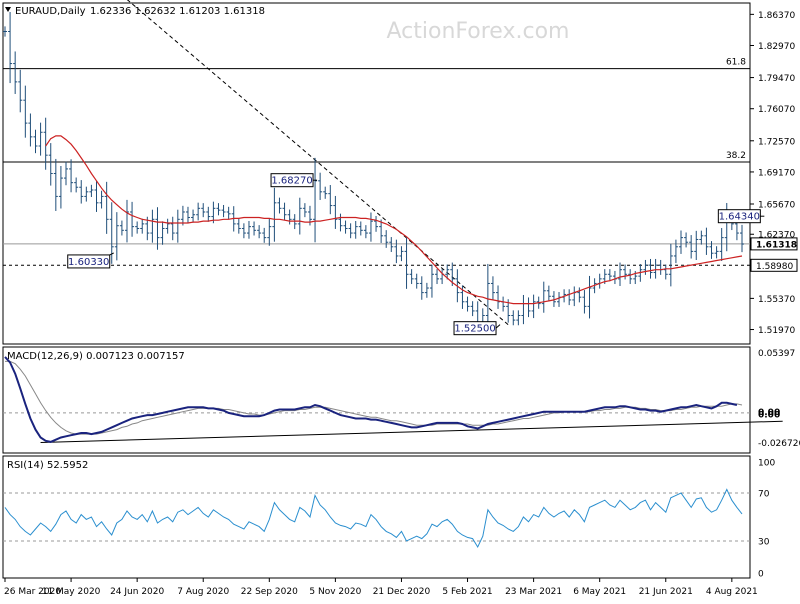  What do you see at coordinates (96, 356) in the screenshot?
I see `macd-title: MACD(12,26,9) 0.007123 0.007157` at bounding box center [96, 356].